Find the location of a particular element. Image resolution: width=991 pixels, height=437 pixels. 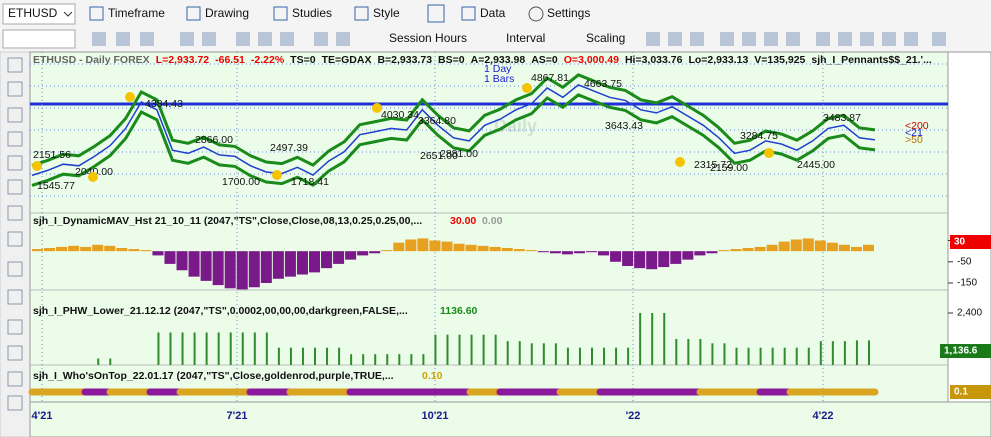

header-field: AS=0 is located at coordinates (544, 60).